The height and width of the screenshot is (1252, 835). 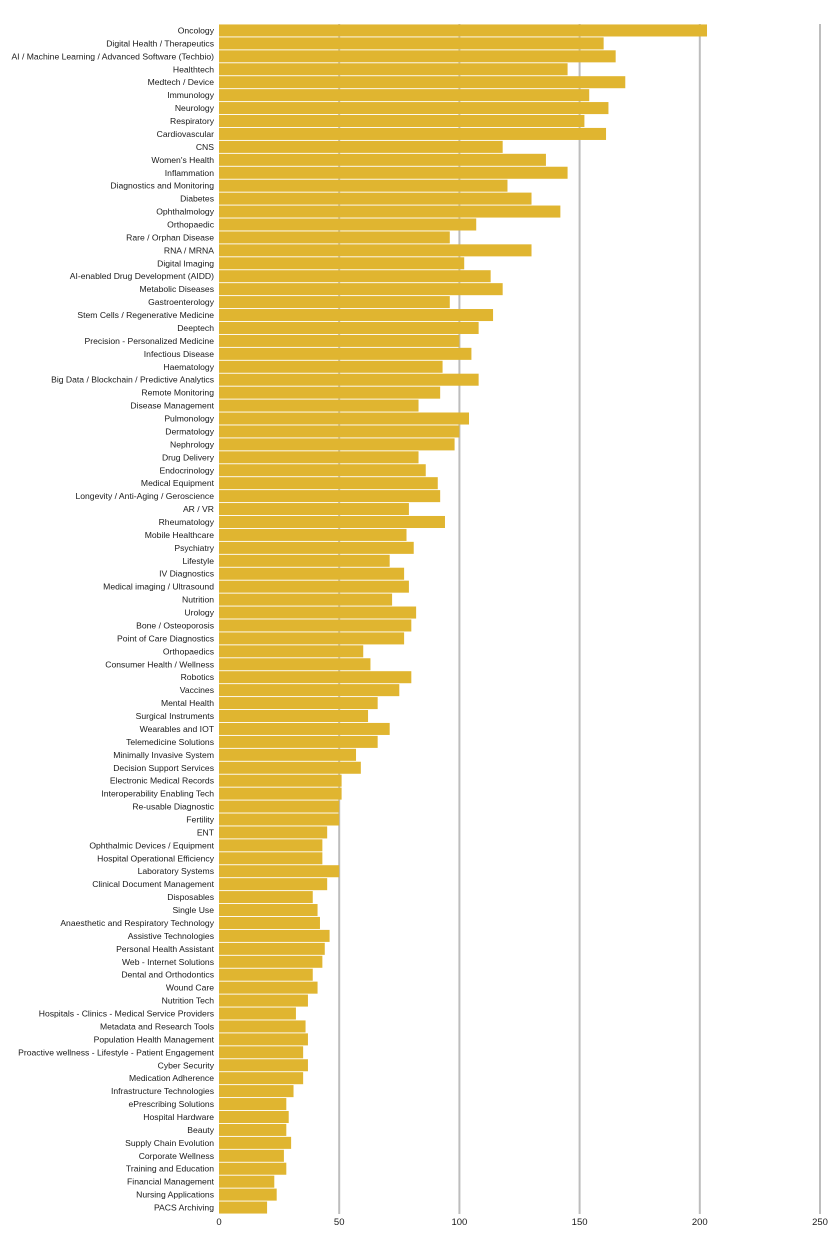 I want to click on x-tick-label: 200, so click(x=700, y=1222).